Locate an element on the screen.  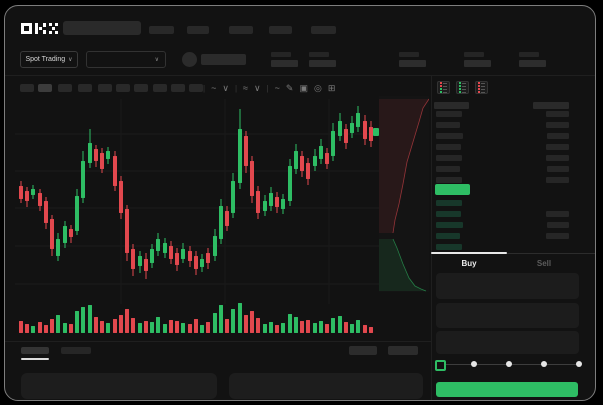
market-type-dropdown: Spot Trading ∨ is located at coordinates (49, 59).